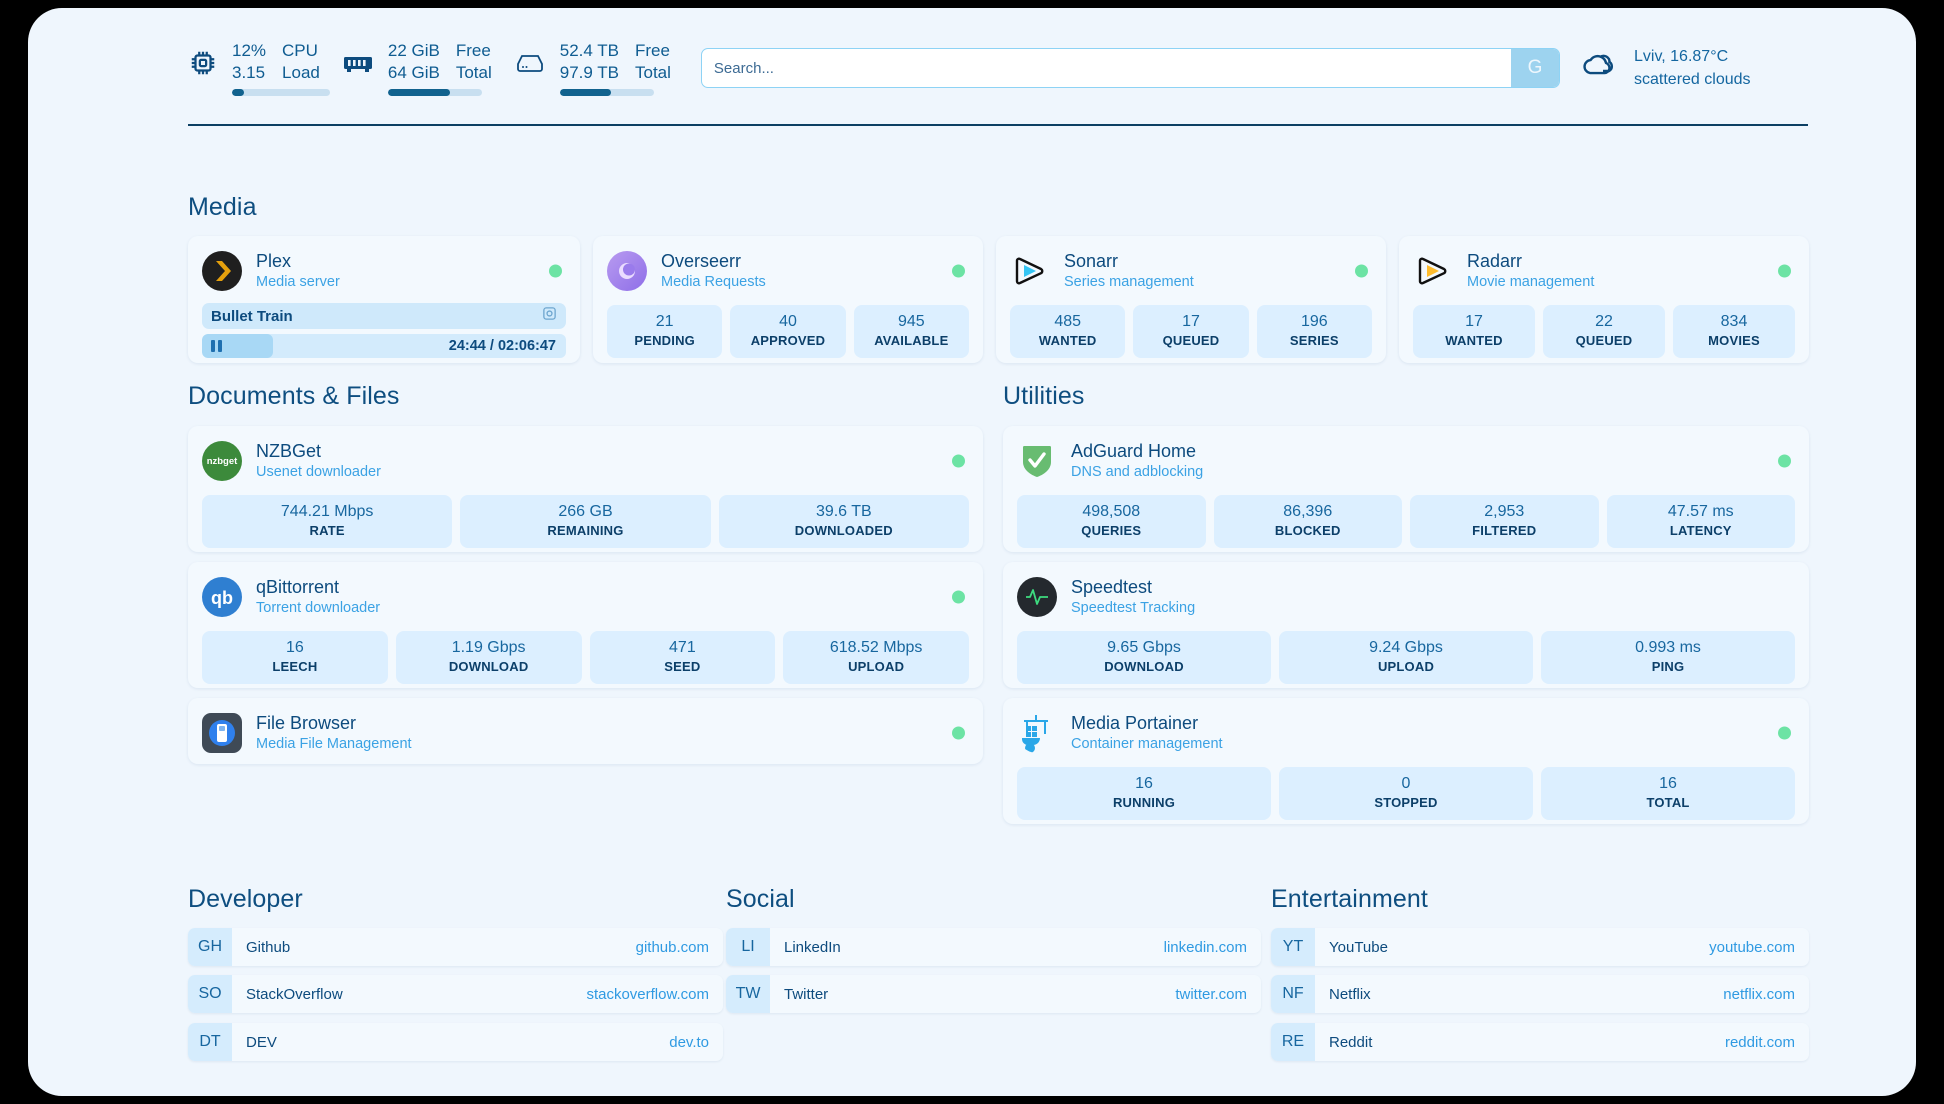 The width and height of the screenshot is (1944, 1104). Describe the element at coordinates (1540, 947) in the screenshot. I see `bookmark-item-youtube: YT YouTube youtube.com` at that location.